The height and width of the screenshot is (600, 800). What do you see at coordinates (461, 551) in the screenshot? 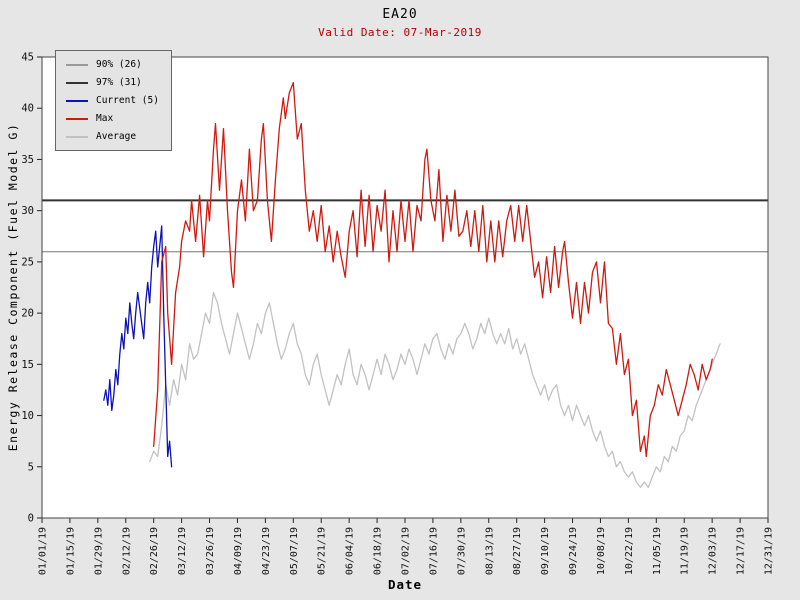
I see `x-tick-label: 07/30/19` at bounding box center [461, 551].